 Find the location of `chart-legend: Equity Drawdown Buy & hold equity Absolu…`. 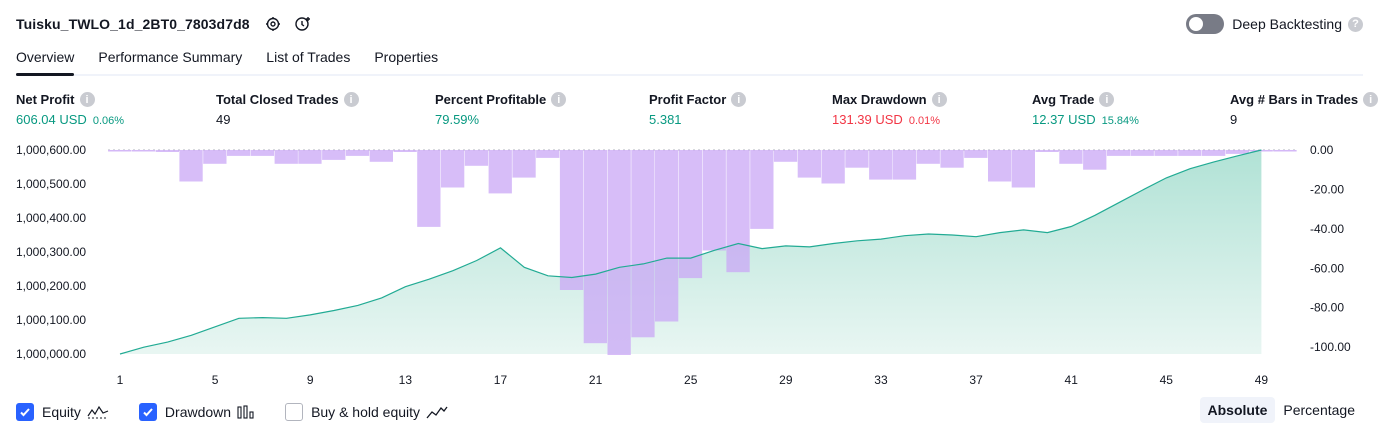

chart-legend: Equity Drawdown Buy & hold equity Absolu… is located at coordinates (689, 410).